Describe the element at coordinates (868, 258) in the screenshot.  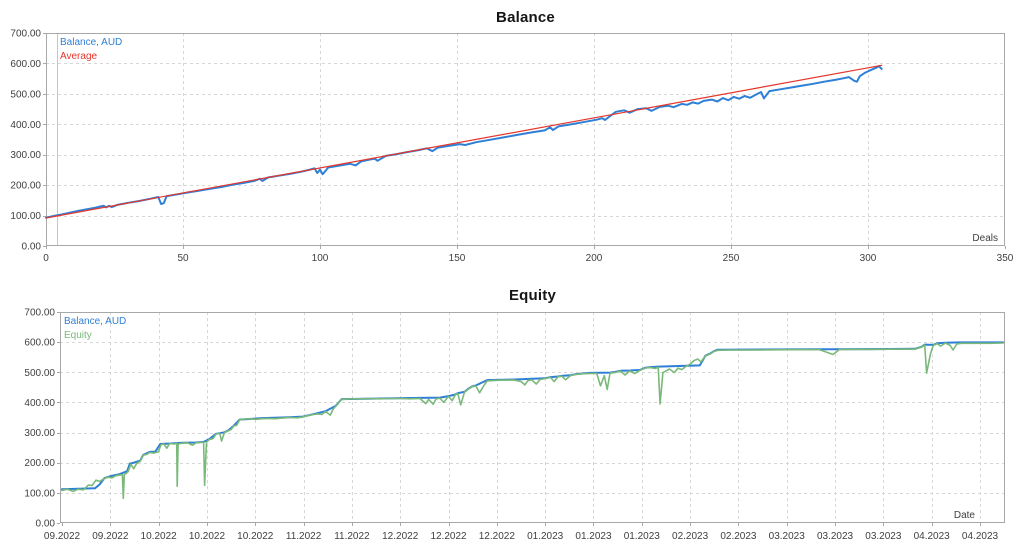
I see `x-tick-label: 300` at that location.